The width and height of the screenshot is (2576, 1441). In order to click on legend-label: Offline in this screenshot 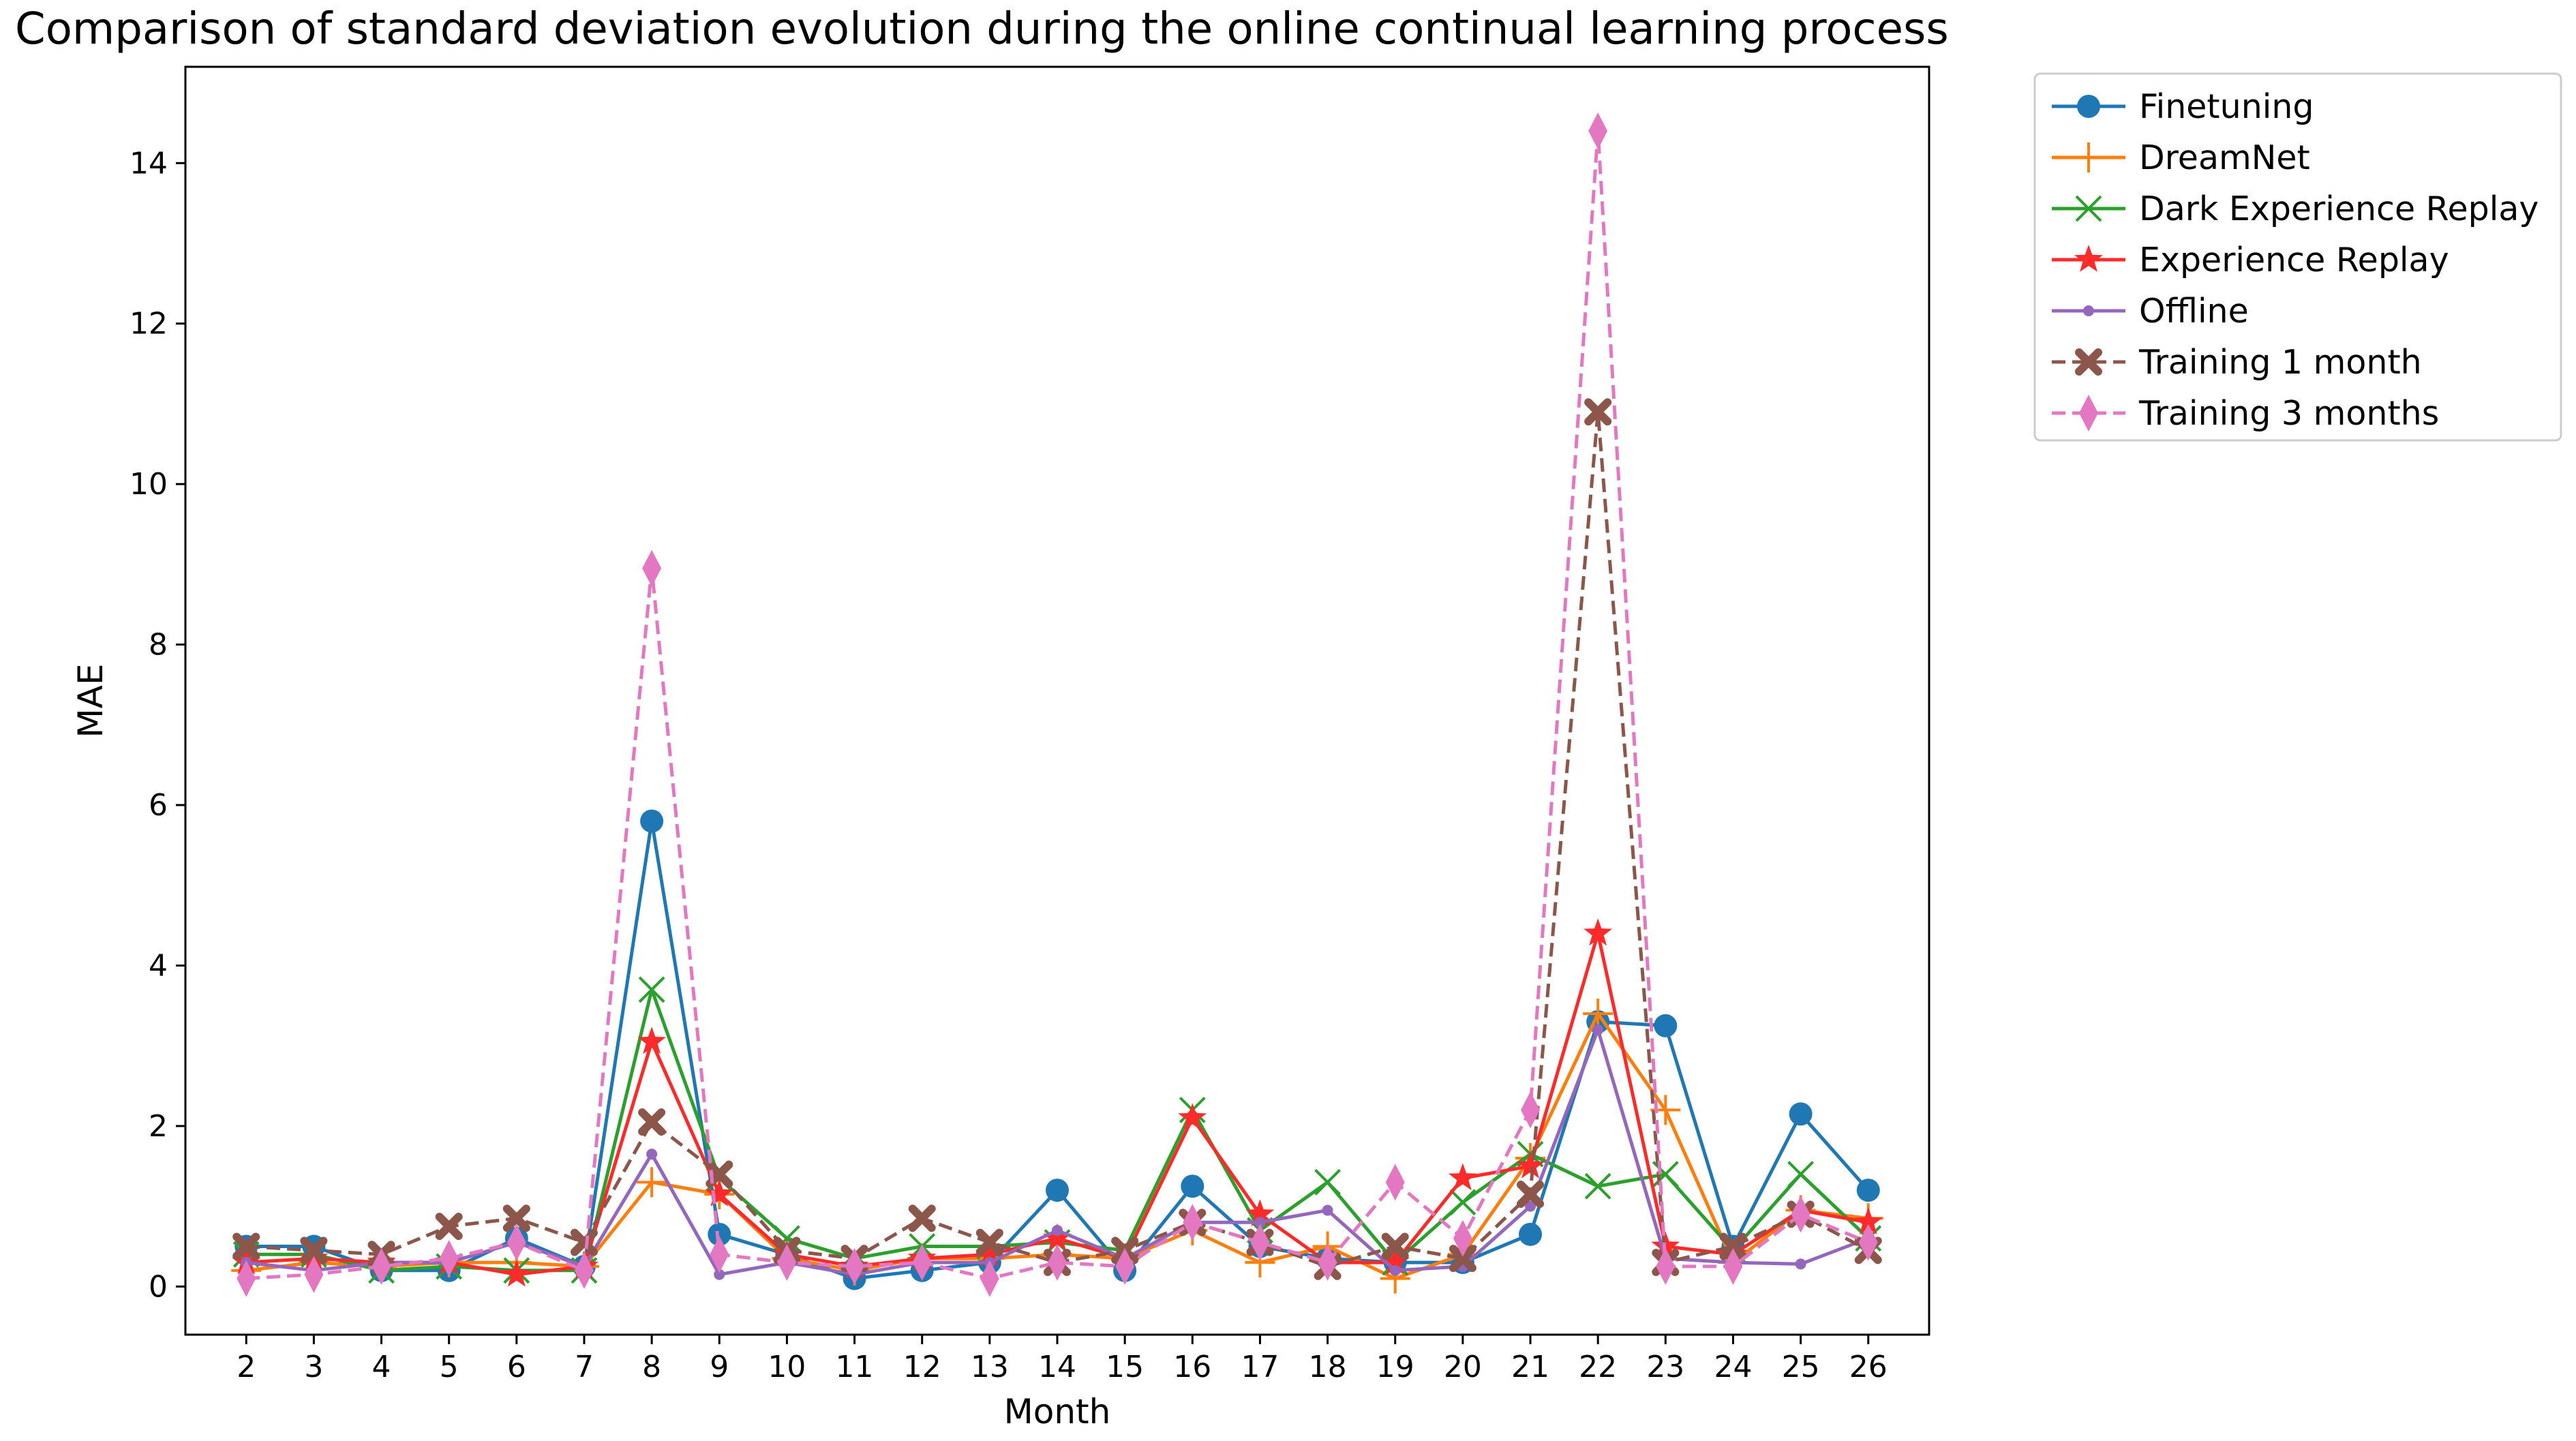, I will do `click(2194, 312)`.